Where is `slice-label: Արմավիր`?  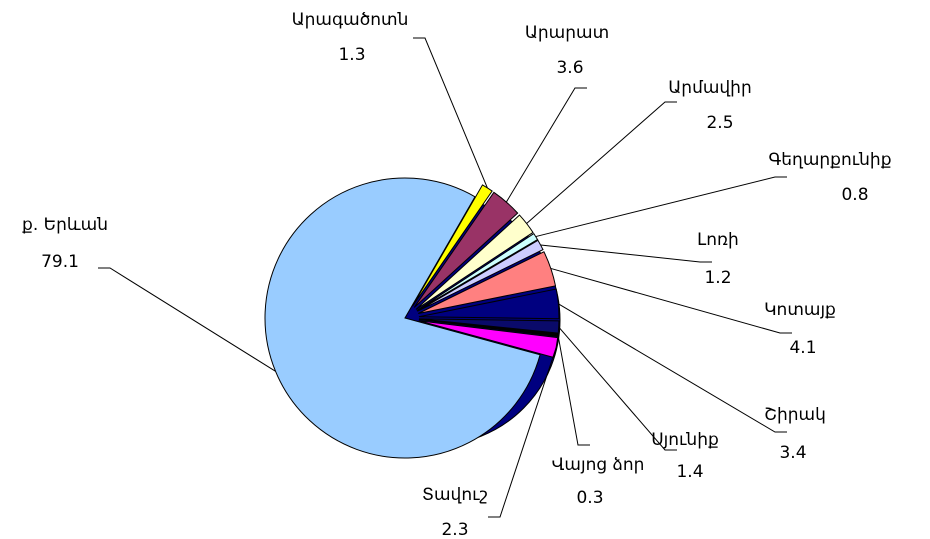 slice-label: Արմավիր is located at coordinates (709, 88).